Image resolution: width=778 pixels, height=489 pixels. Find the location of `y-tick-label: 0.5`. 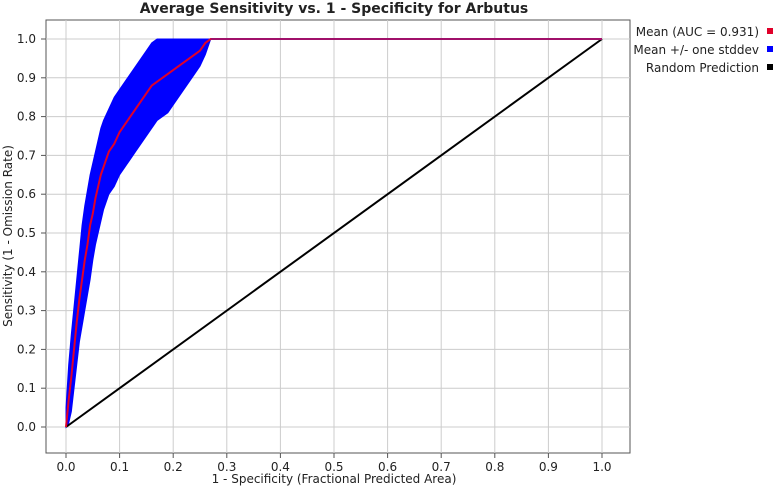

y-tick-label: 0.5 is located at coordinates (26, 233).